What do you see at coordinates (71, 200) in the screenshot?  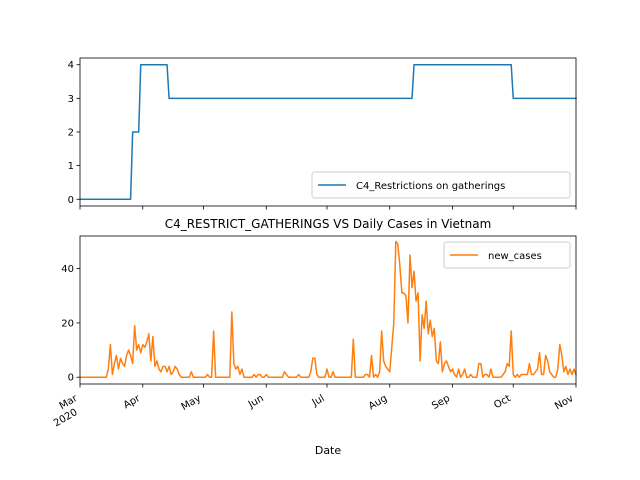 I see `top-ytick-label: 0` at bounding box center [71, 200].